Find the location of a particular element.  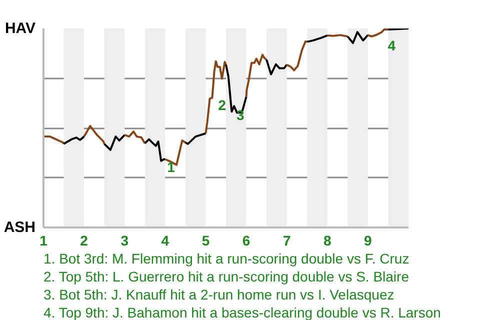

annotation: 2 is located at coordinates (222, 105).